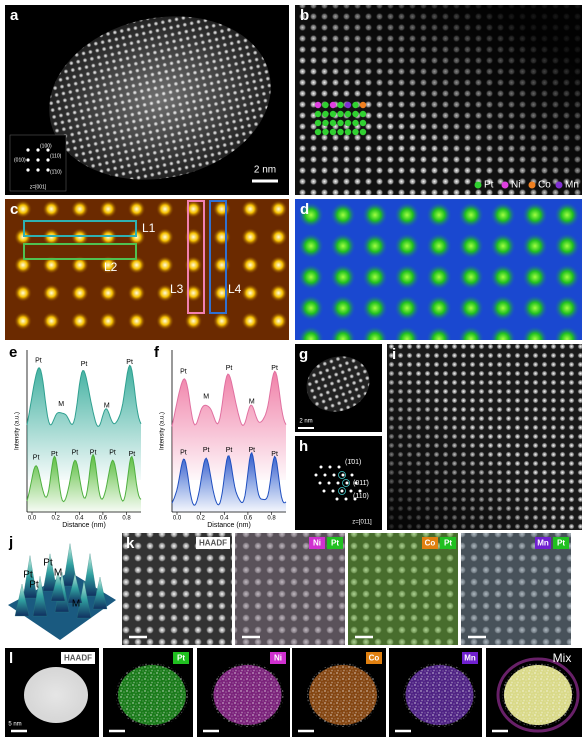  Describe the element at coordinates (11, 658) in the screenshot. I see `panel-label: l` at that location.